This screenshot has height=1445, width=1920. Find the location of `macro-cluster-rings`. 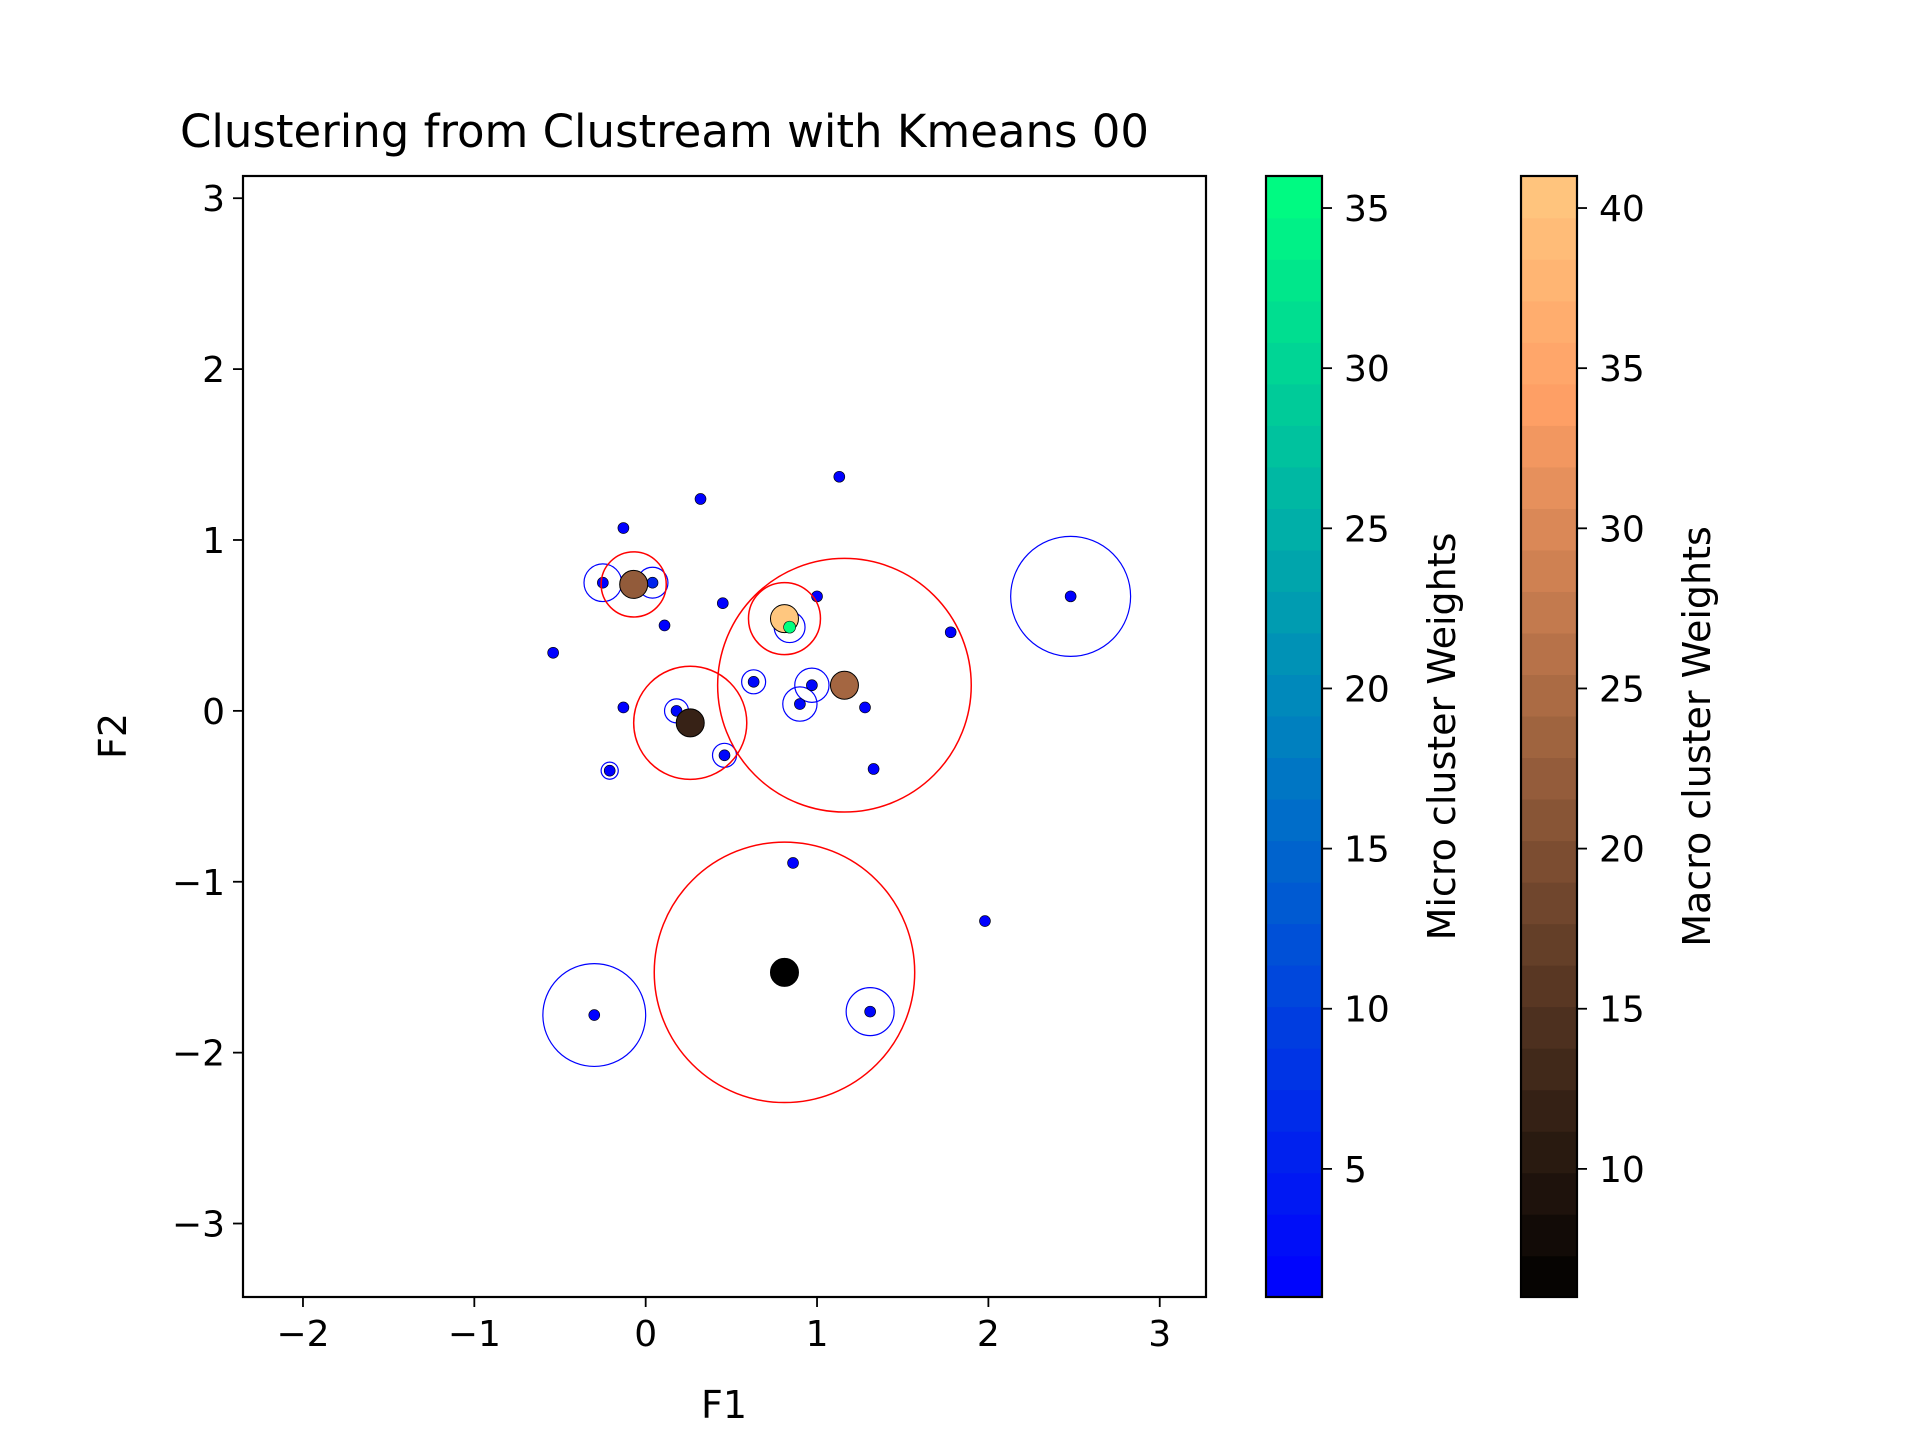

macro-cluster-rings is located at coordinates (786, 827).